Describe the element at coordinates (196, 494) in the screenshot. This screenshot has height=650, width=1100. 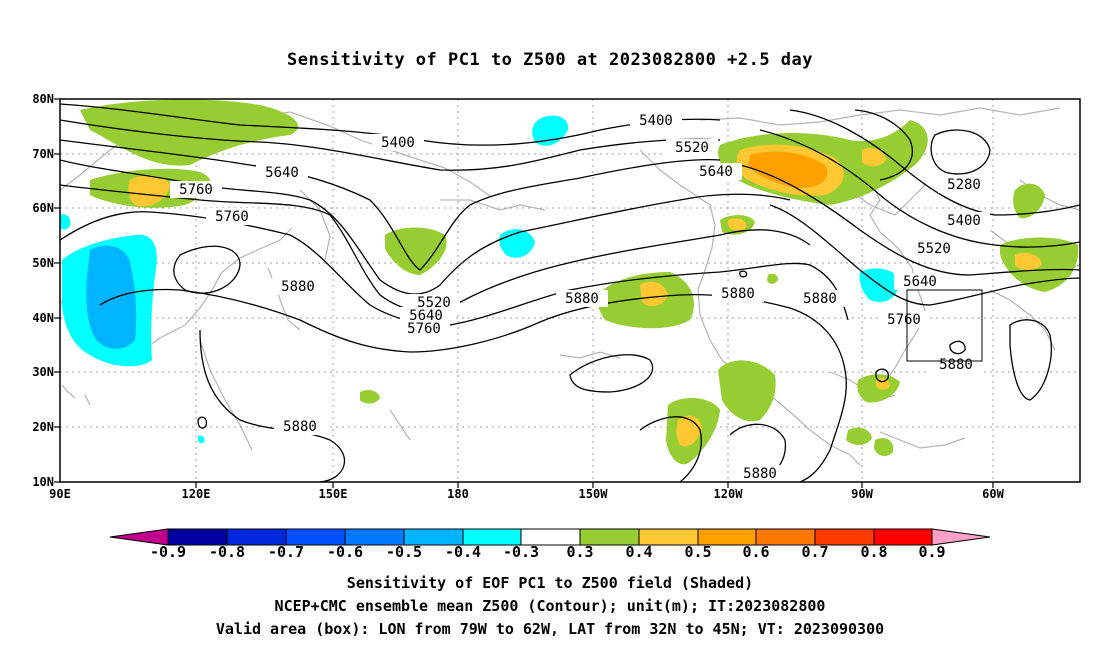
I see `lon-label-120e: 120E` at that location.